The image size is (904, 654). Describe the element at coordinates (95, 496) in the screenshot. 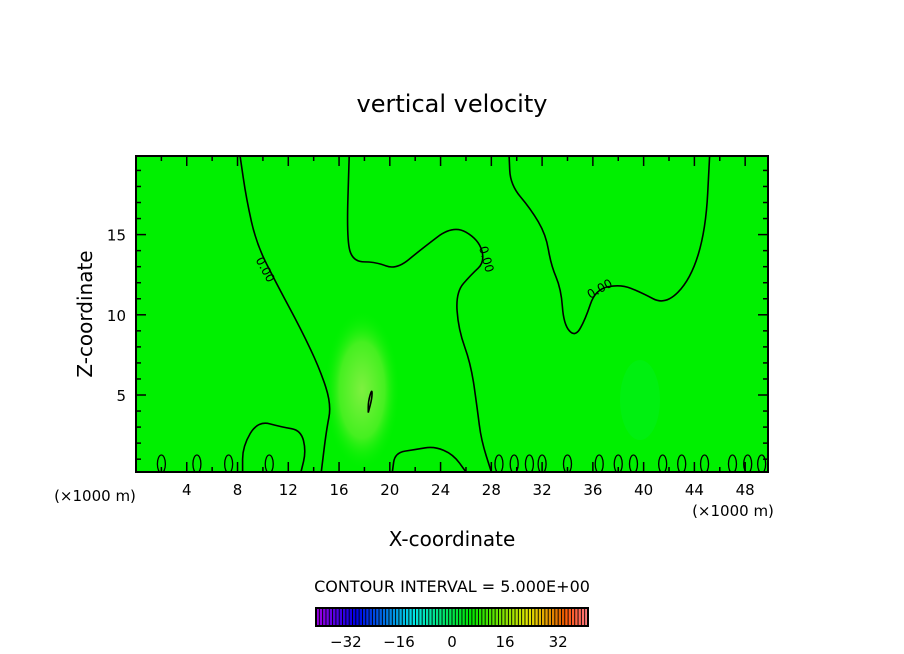

I see `x-unit-left: (×1000 m)` at that location.